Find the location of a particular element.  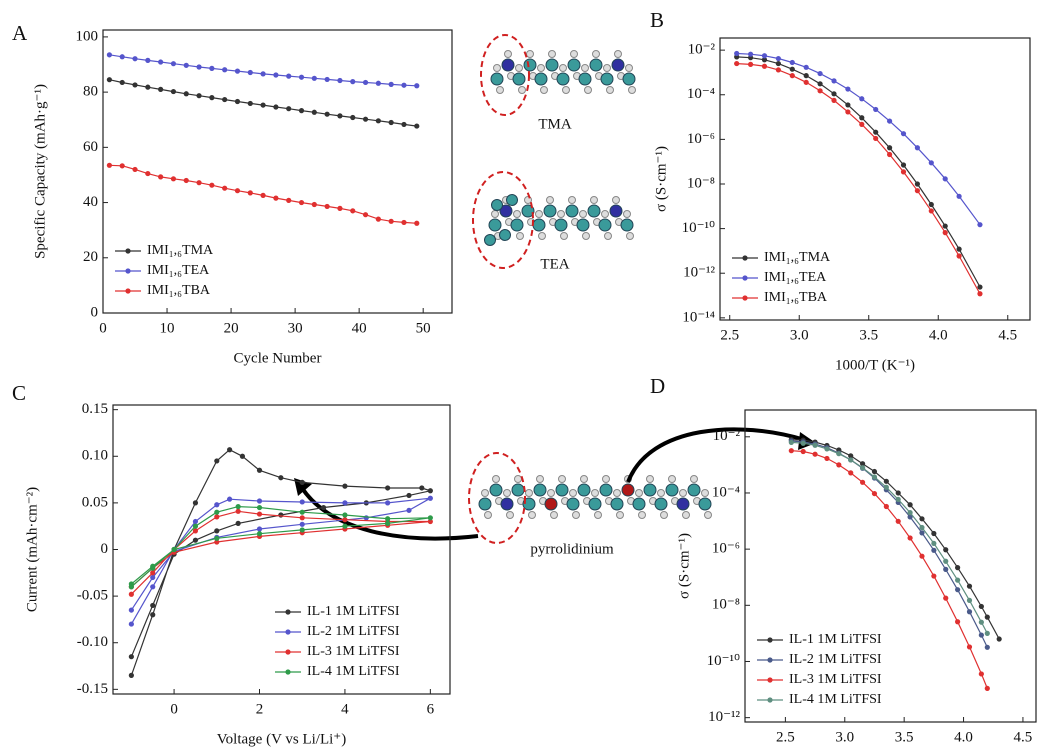

y-axis-label: σ (S·cm⁻¹) is located at coordinates (661, 179).